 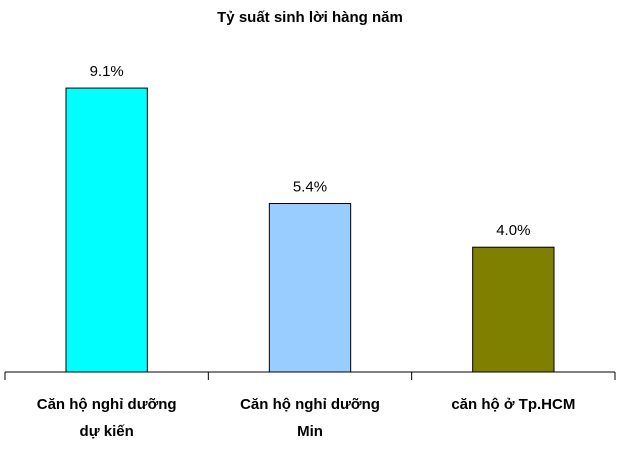 What do you see at coordinates (310, 17) in the screenshot?
I see `chart-title: Tỷ suất sinh lời hàng năm` at bounding box center [310, 17].